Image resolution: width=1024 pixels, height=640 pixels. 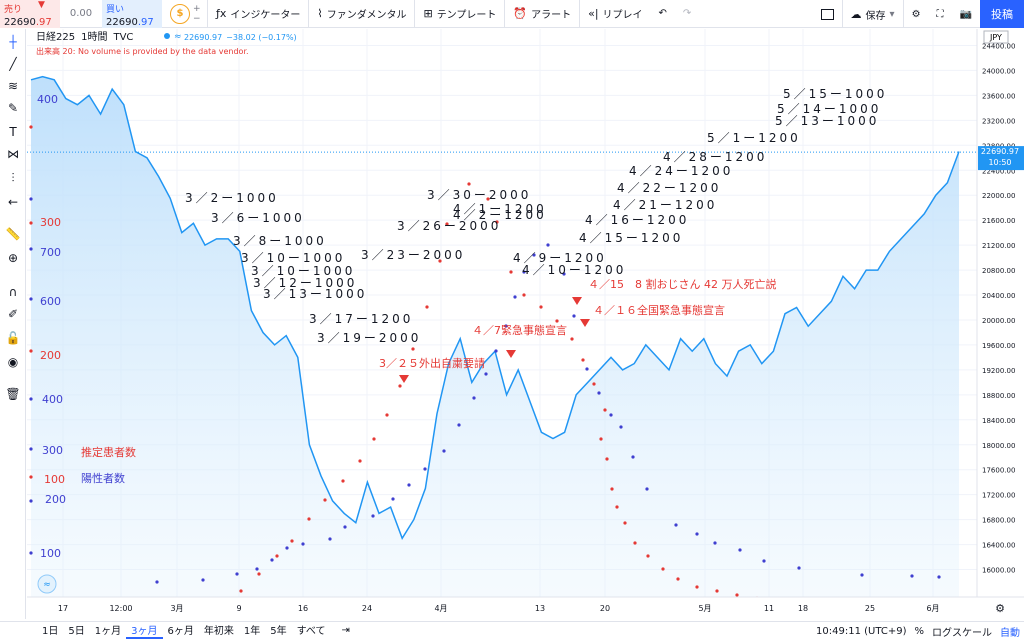 What do you see at coordinates (827, 121) in the screenshot?
I see `annotation-text: 5／13ー1000` at bounding box center [827, 121].